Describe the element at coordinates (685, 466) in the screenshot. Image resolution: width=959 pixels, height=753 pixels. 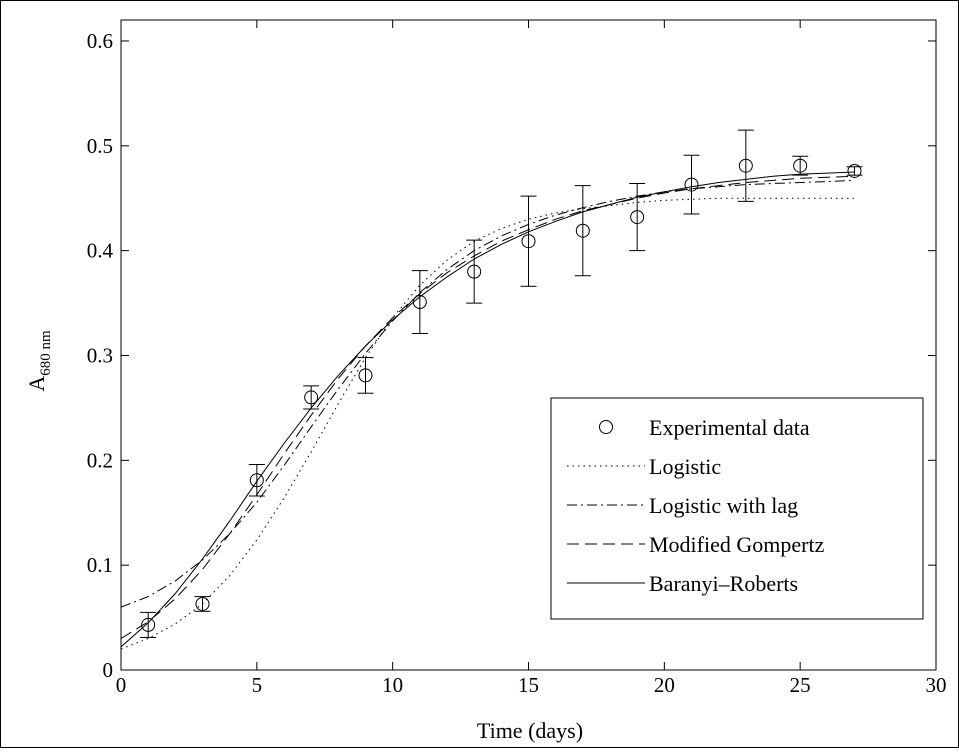
I see `legend-label: Logistic` at that location.